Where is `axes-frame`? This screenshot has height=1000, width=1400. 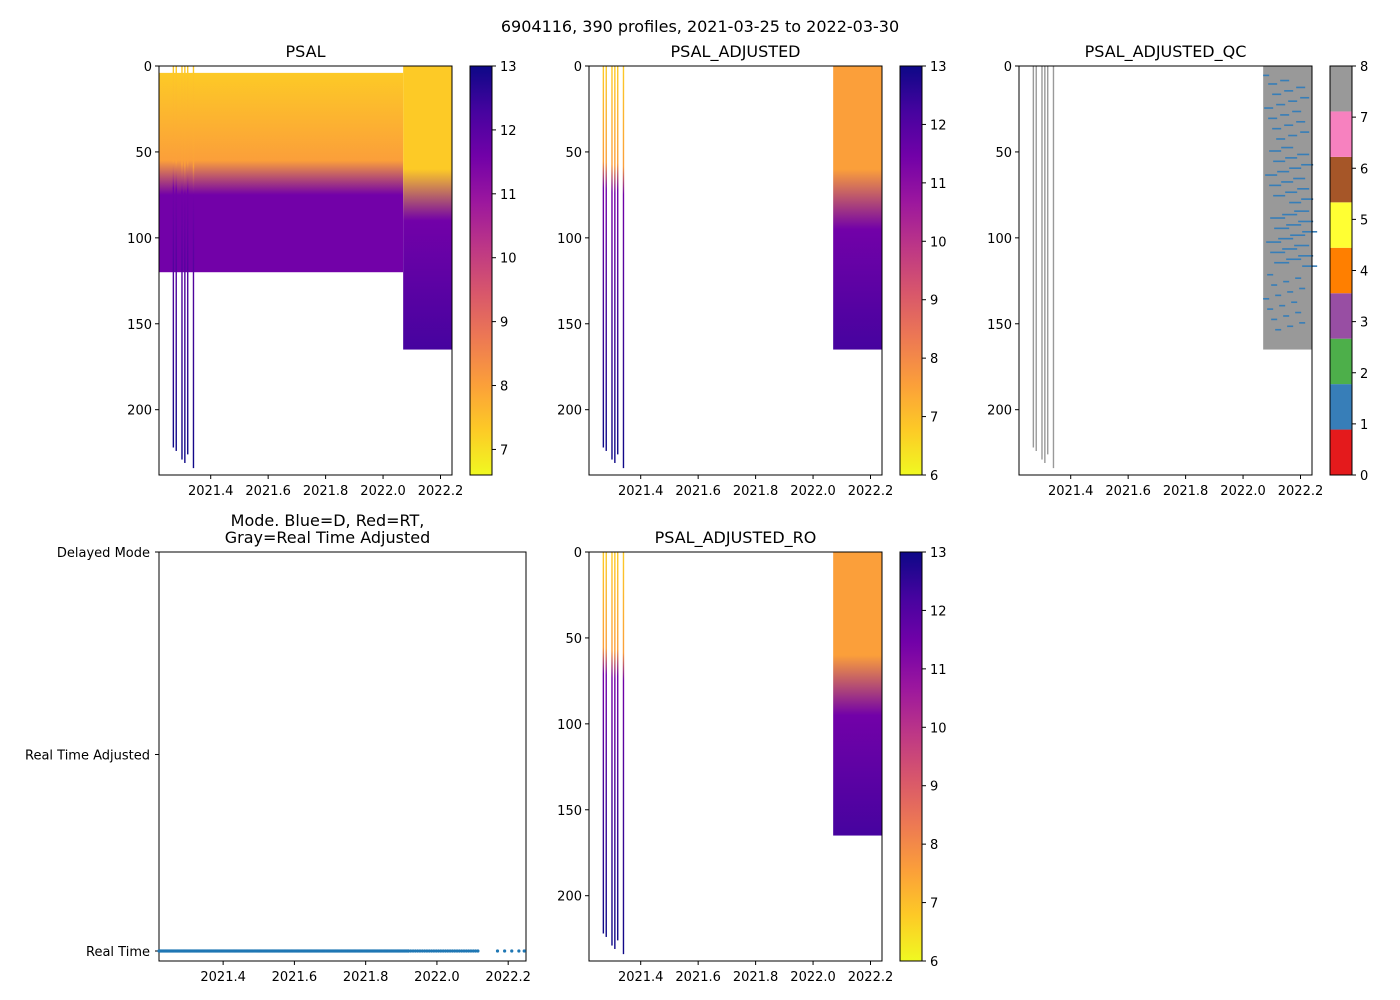 axes-frame is located at coordinates (342, 756).